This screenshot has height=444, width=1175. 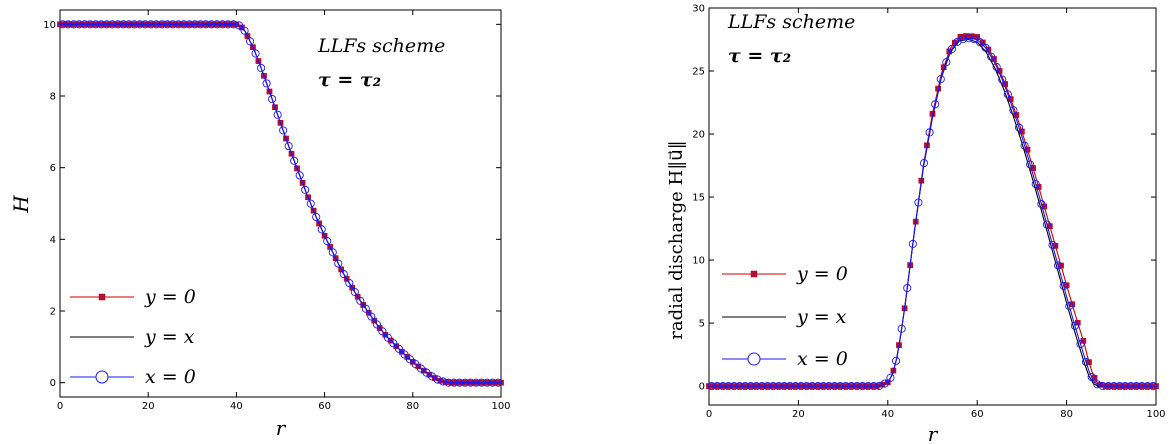 What do you see at coordinates (754, 274) in the screenshot?
I see `right-legend-y0-marker` at bounding box center [754, 274].